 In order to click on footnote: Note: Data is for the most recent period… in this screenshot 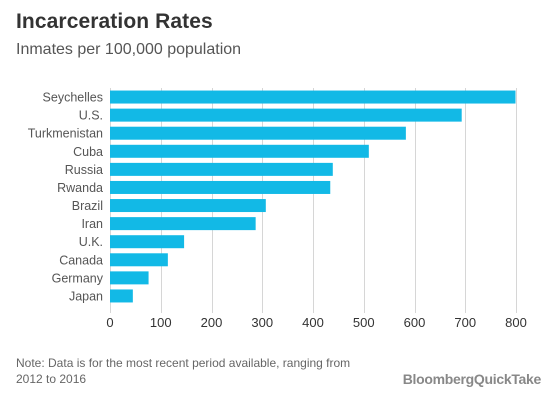, I will do `click(183, 371)`.